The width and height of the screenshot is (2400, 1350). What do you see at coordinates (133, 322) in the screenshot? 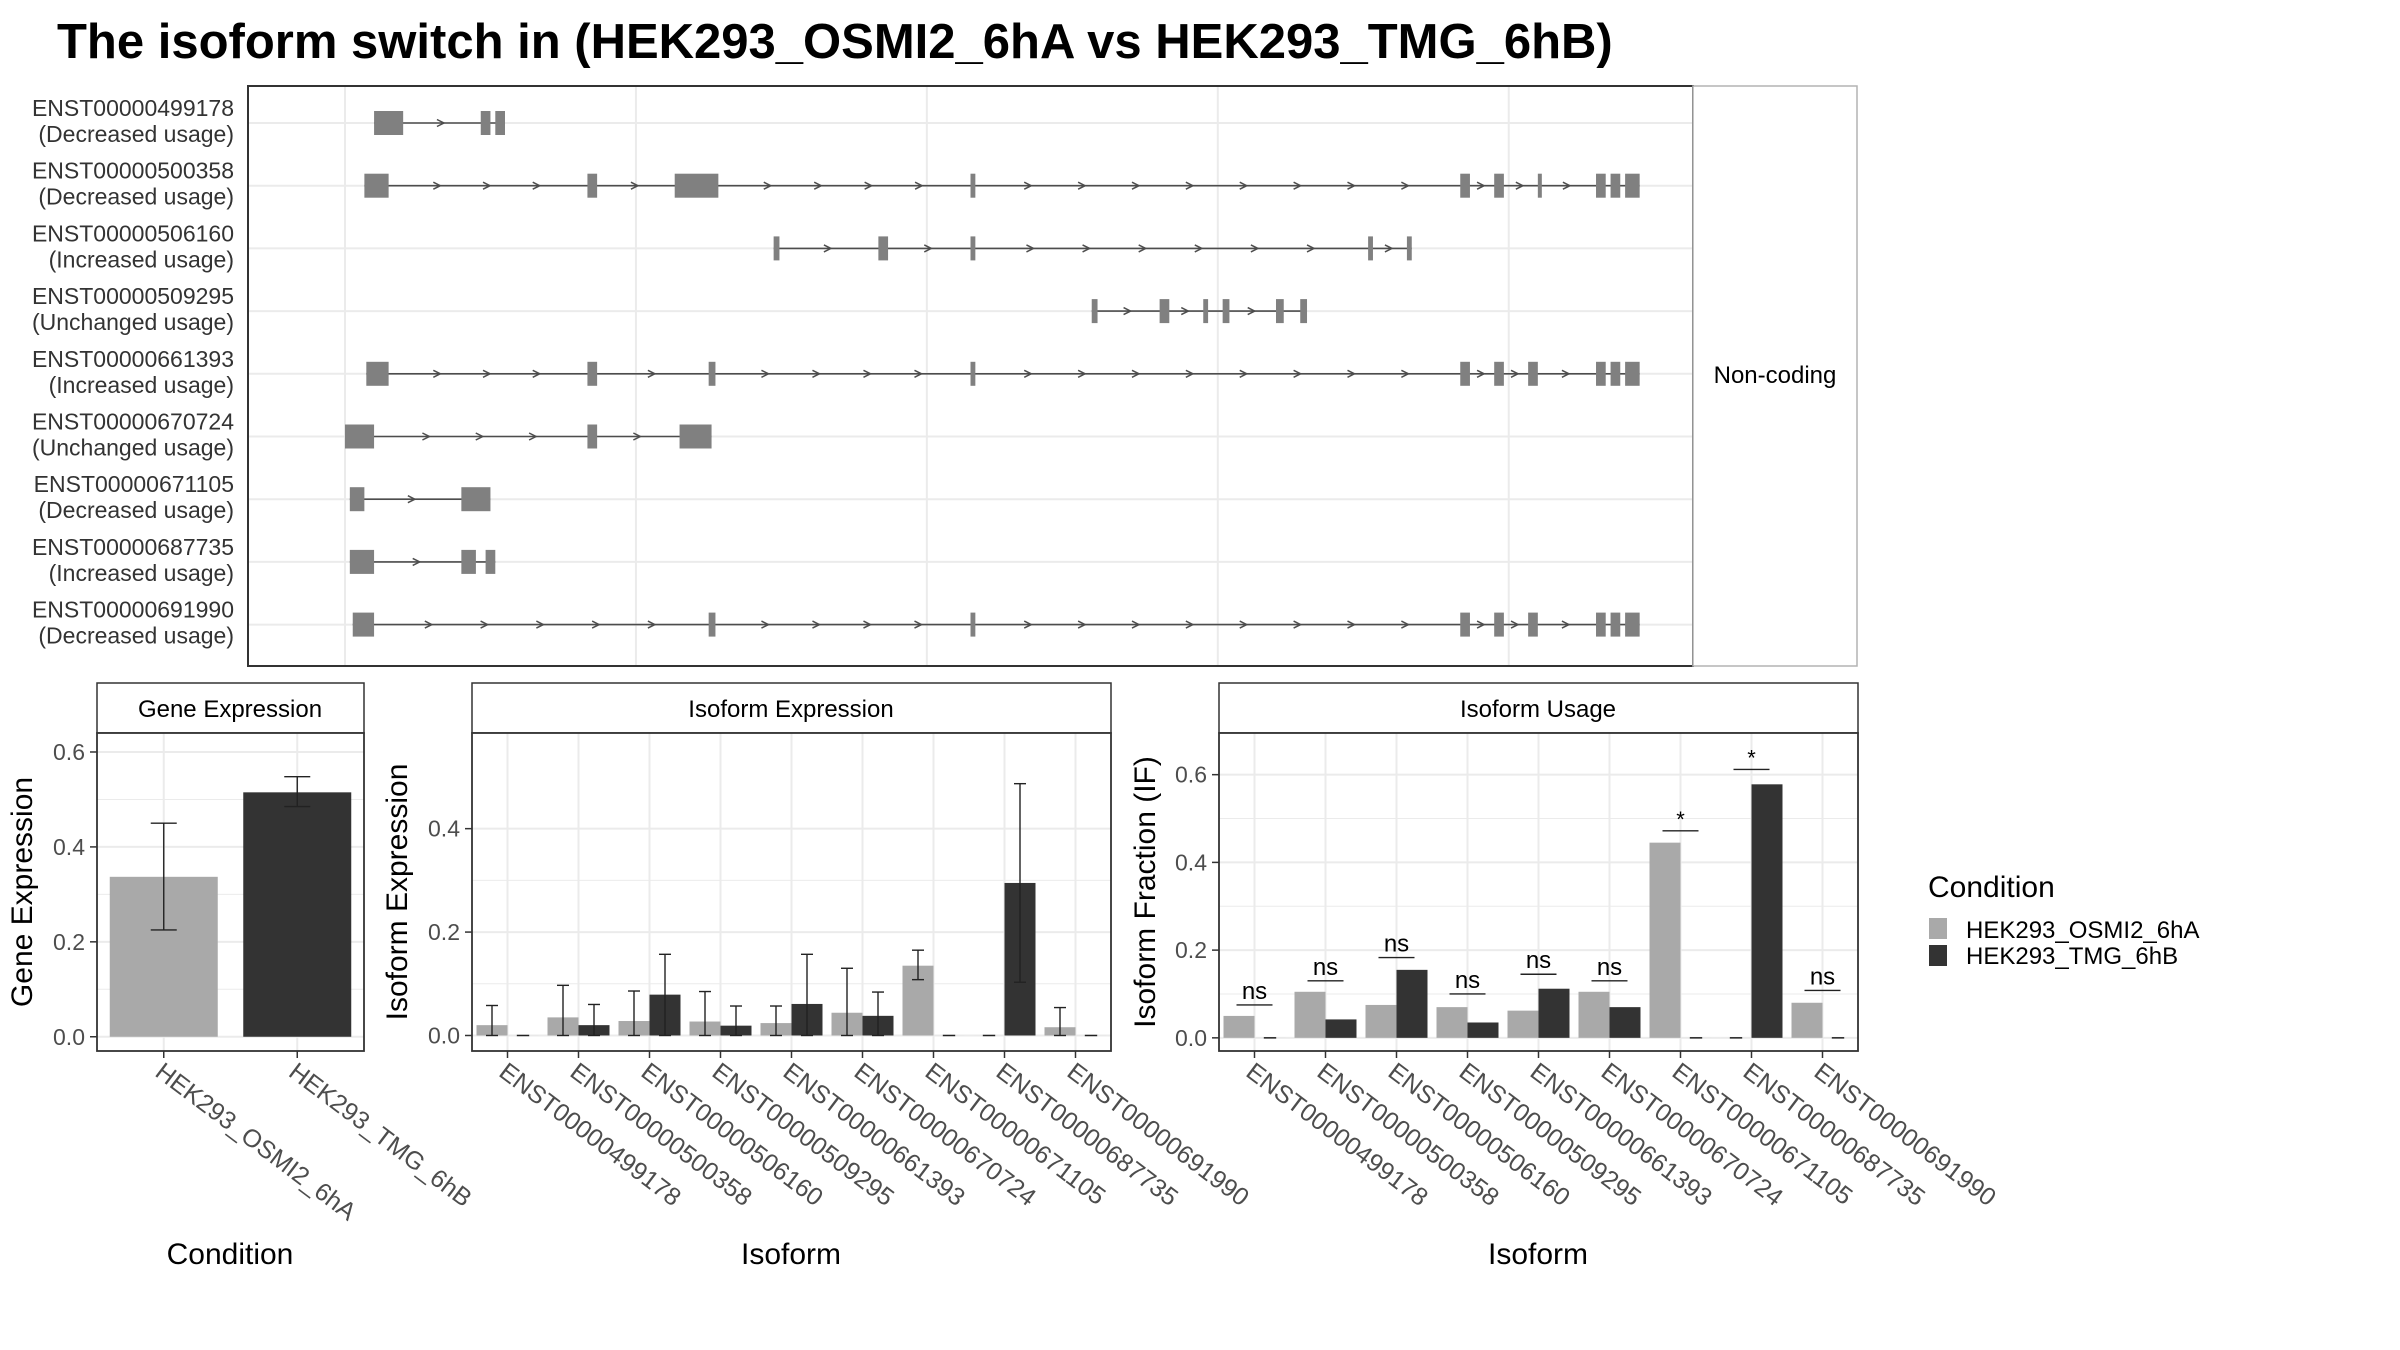
I see `transcript-usage-label: (Unchanged usage)` at bounding box center [133, 322].